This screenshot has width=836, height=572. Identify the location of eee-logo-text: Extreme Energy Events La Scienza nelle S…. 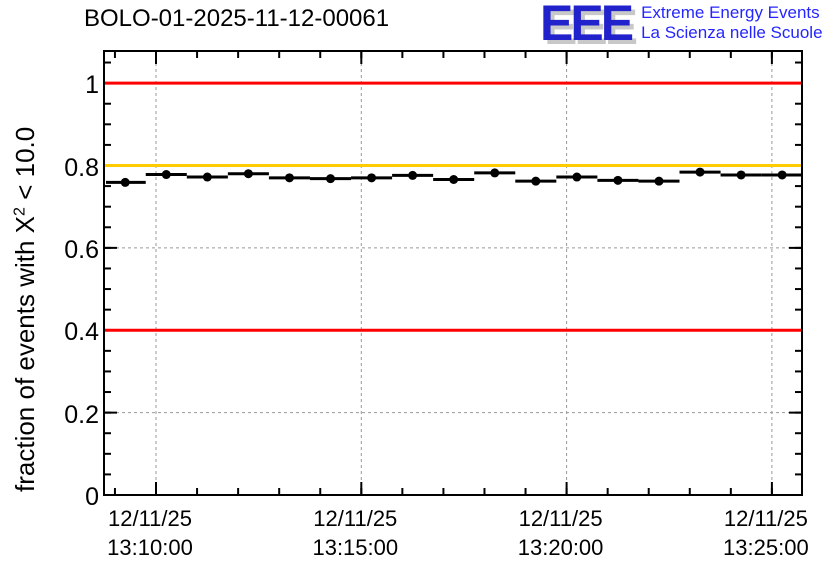
(731, 23).